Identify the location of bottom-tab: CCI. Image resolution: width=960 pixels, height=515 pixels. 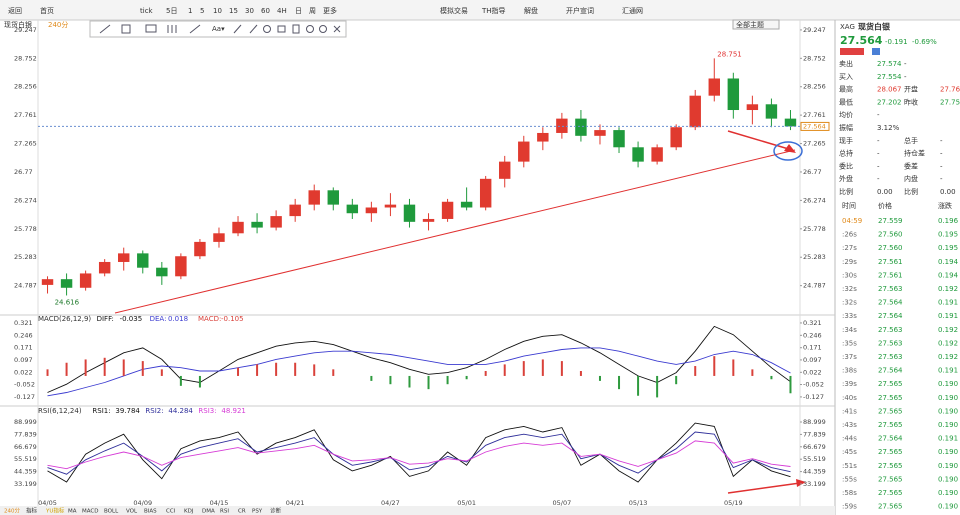
(171, 512).